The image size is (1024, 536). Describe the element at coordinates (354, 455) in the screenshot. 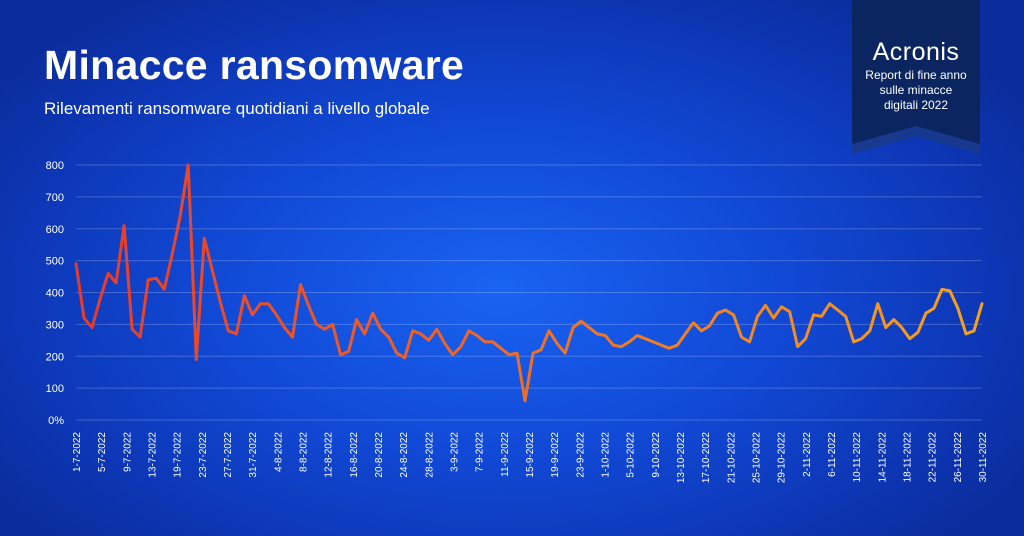

I see `x-tick-label: 16-8-2022` at that location.